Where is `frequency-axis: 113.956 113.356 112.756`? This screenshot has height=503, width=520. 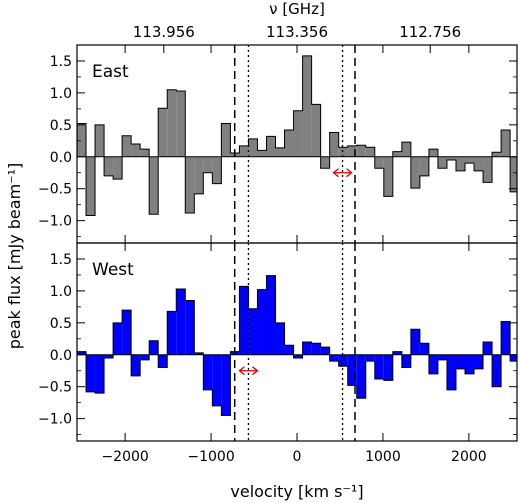 frequency-axis: 113.956 113.356 112.756 is located at coordinates (297, 38).